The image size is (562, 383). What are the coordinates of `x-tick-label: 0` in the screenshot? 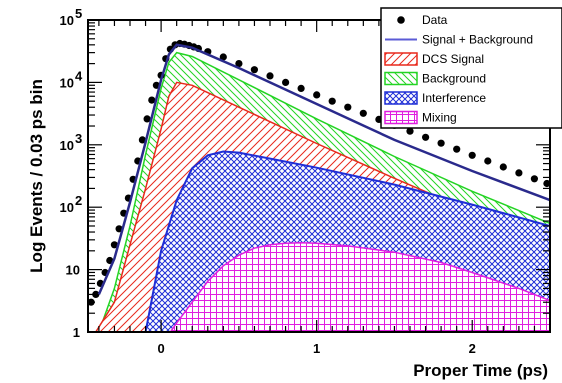 It's located at (160, 348).